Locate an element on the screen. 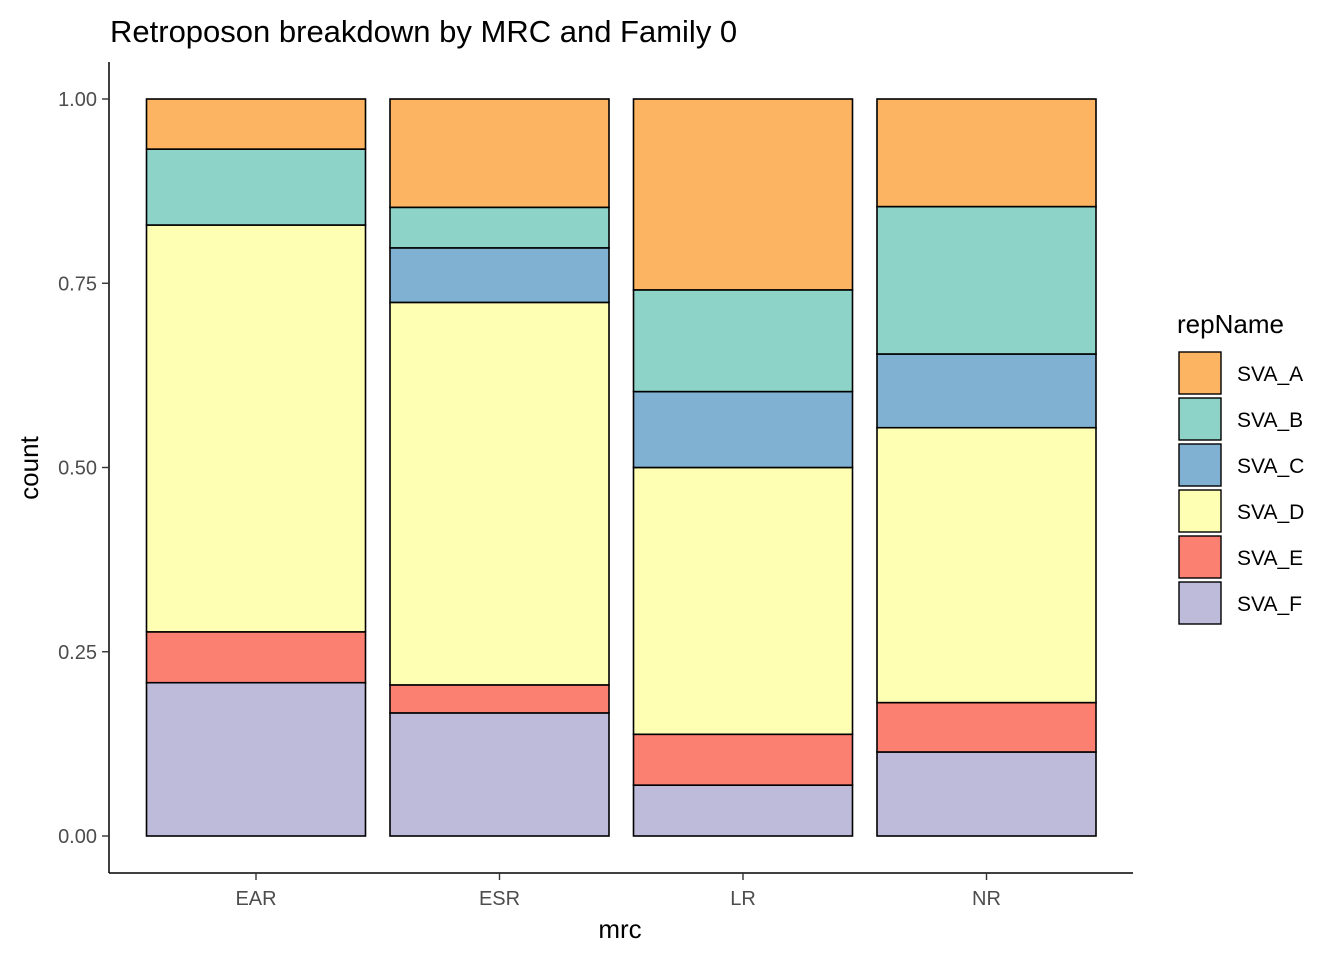 The width and height of the screenshot is (1344, 960). y-tick-label: 0.25 is located at coordinates (77, 653).